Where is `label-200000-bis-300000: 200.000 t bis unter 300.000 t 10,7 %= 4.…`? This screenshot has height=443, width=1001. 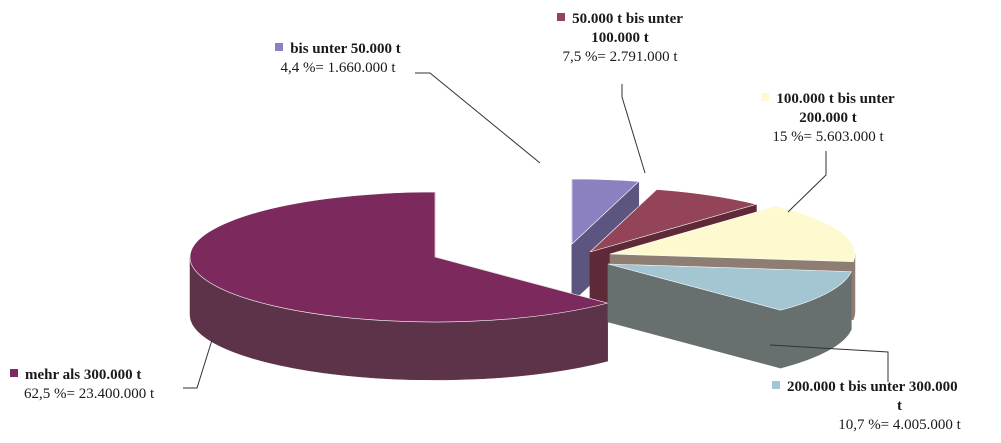 label-200000-bis-300000: 200.000 t bis unter 300.000 t 10,7 %= 4.… is located at coordinates (886, 406).